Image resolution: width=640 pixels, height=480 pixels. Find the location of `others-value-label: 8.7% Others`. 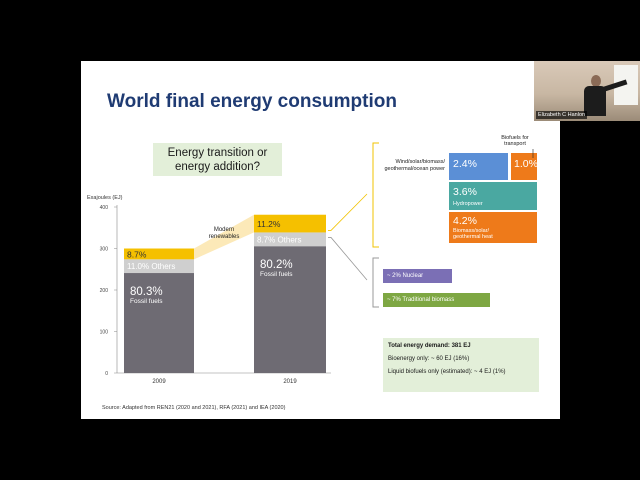

others-value-label: 8.7% Others is located at coordinates (279, 239).